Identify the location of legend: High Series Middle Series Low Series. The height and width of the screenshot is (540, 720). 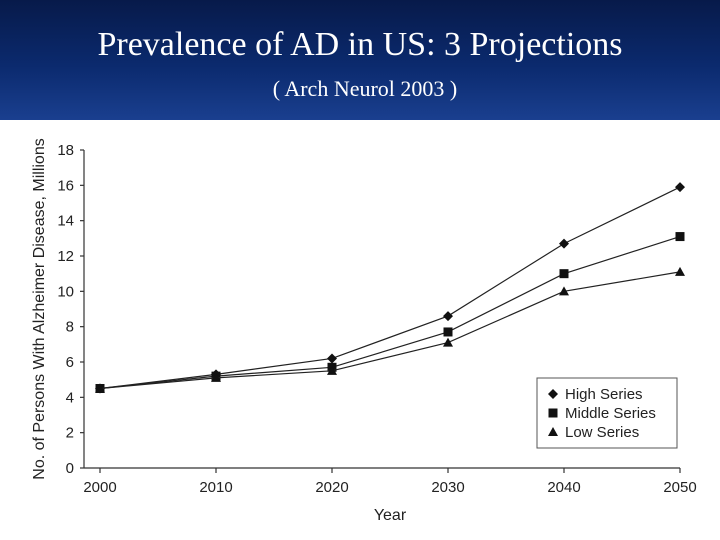
(607, 413).